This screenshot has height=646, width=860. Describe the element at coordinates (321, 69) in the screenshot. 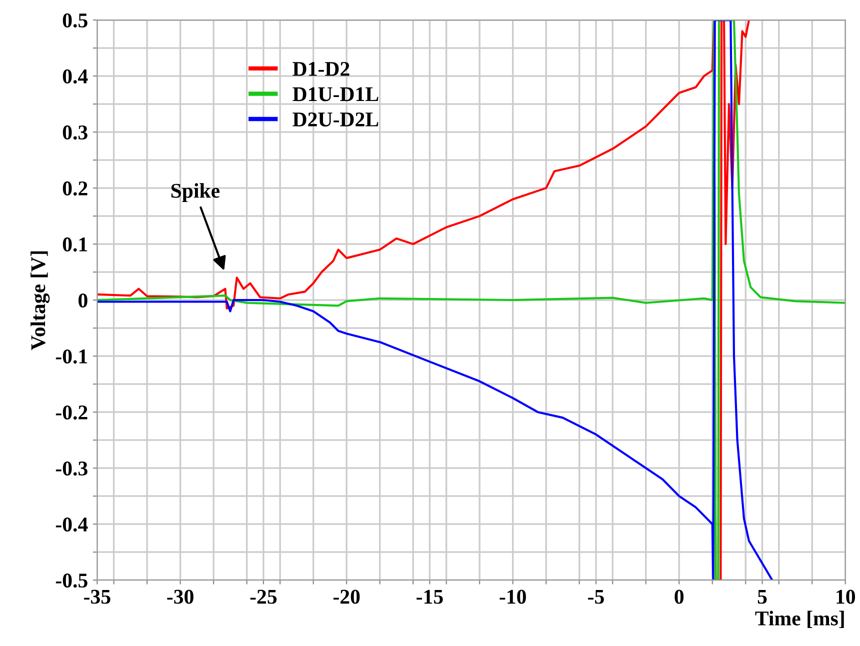

I see `legend-label: D1-D2` at that location.